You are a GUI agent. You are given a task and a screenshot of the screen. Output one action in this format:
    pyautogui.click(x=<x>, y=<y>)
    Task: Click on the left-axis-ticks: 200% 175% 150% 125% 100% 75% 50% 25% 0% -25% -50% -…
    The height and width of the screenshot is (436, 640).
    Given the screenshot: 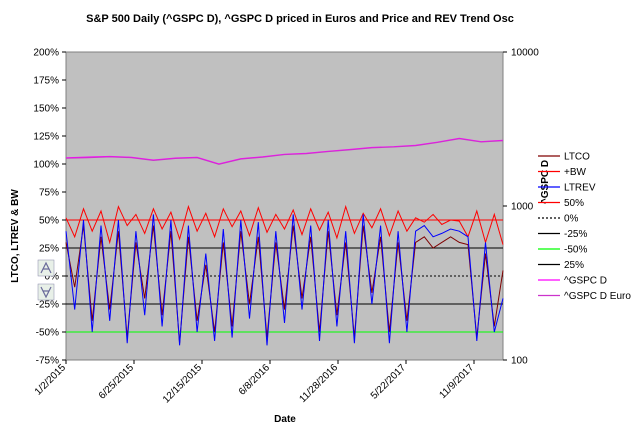 What is the action you would take?
    pyautogui.click(x=49, y=207)
    